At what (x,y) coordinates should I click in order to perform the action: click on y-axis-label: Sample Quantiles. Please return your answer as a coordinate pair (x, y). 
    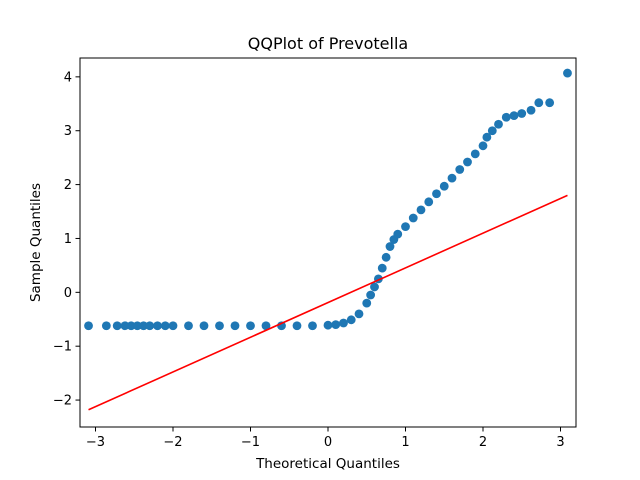
    Looking at the image, I should click on (36, 242).